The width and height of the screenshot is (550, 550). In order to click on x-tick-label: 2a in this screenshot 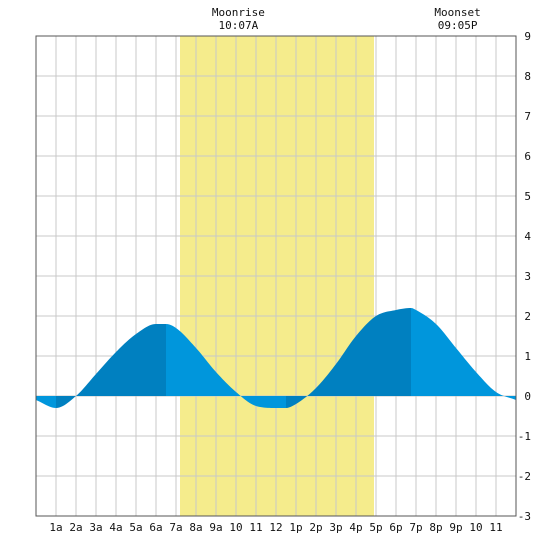, I will do `click(75, 527)`.